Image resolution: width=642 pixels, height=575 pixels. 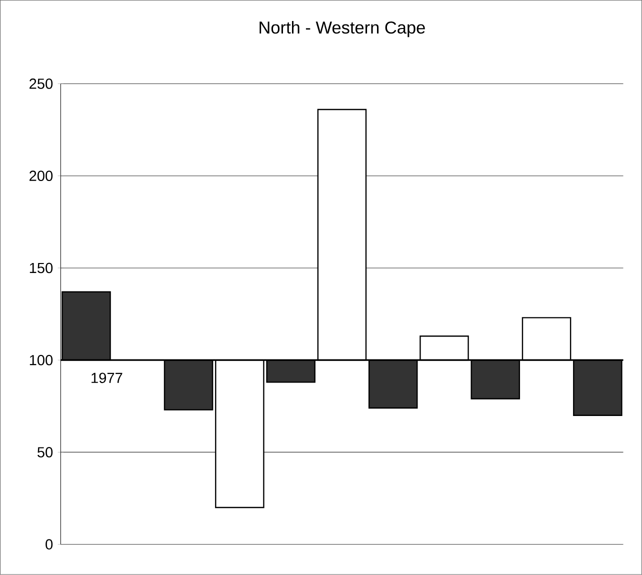 What do you see at coordinates (342, 29) in the screenshot?
I see `chart-title: North - Western Cape` at bounding box center [342, 29].